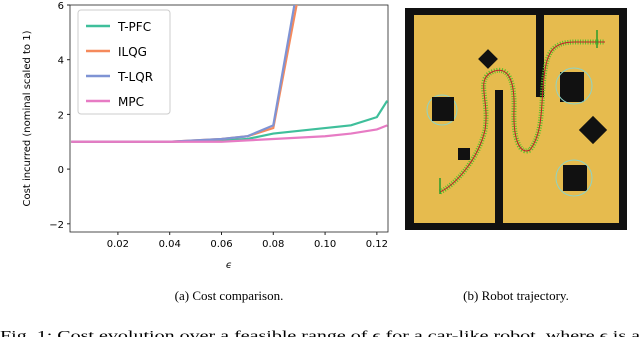  I want to click on y-tick-label: 2, so click(61, 115).